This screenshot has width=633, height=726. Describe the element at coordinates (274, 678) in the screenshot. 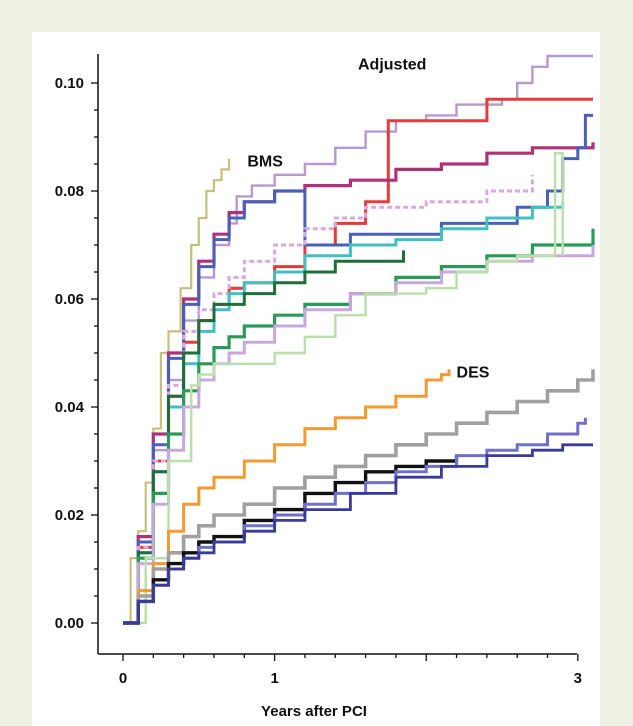

I see `x-tick-label: 1` at that location.